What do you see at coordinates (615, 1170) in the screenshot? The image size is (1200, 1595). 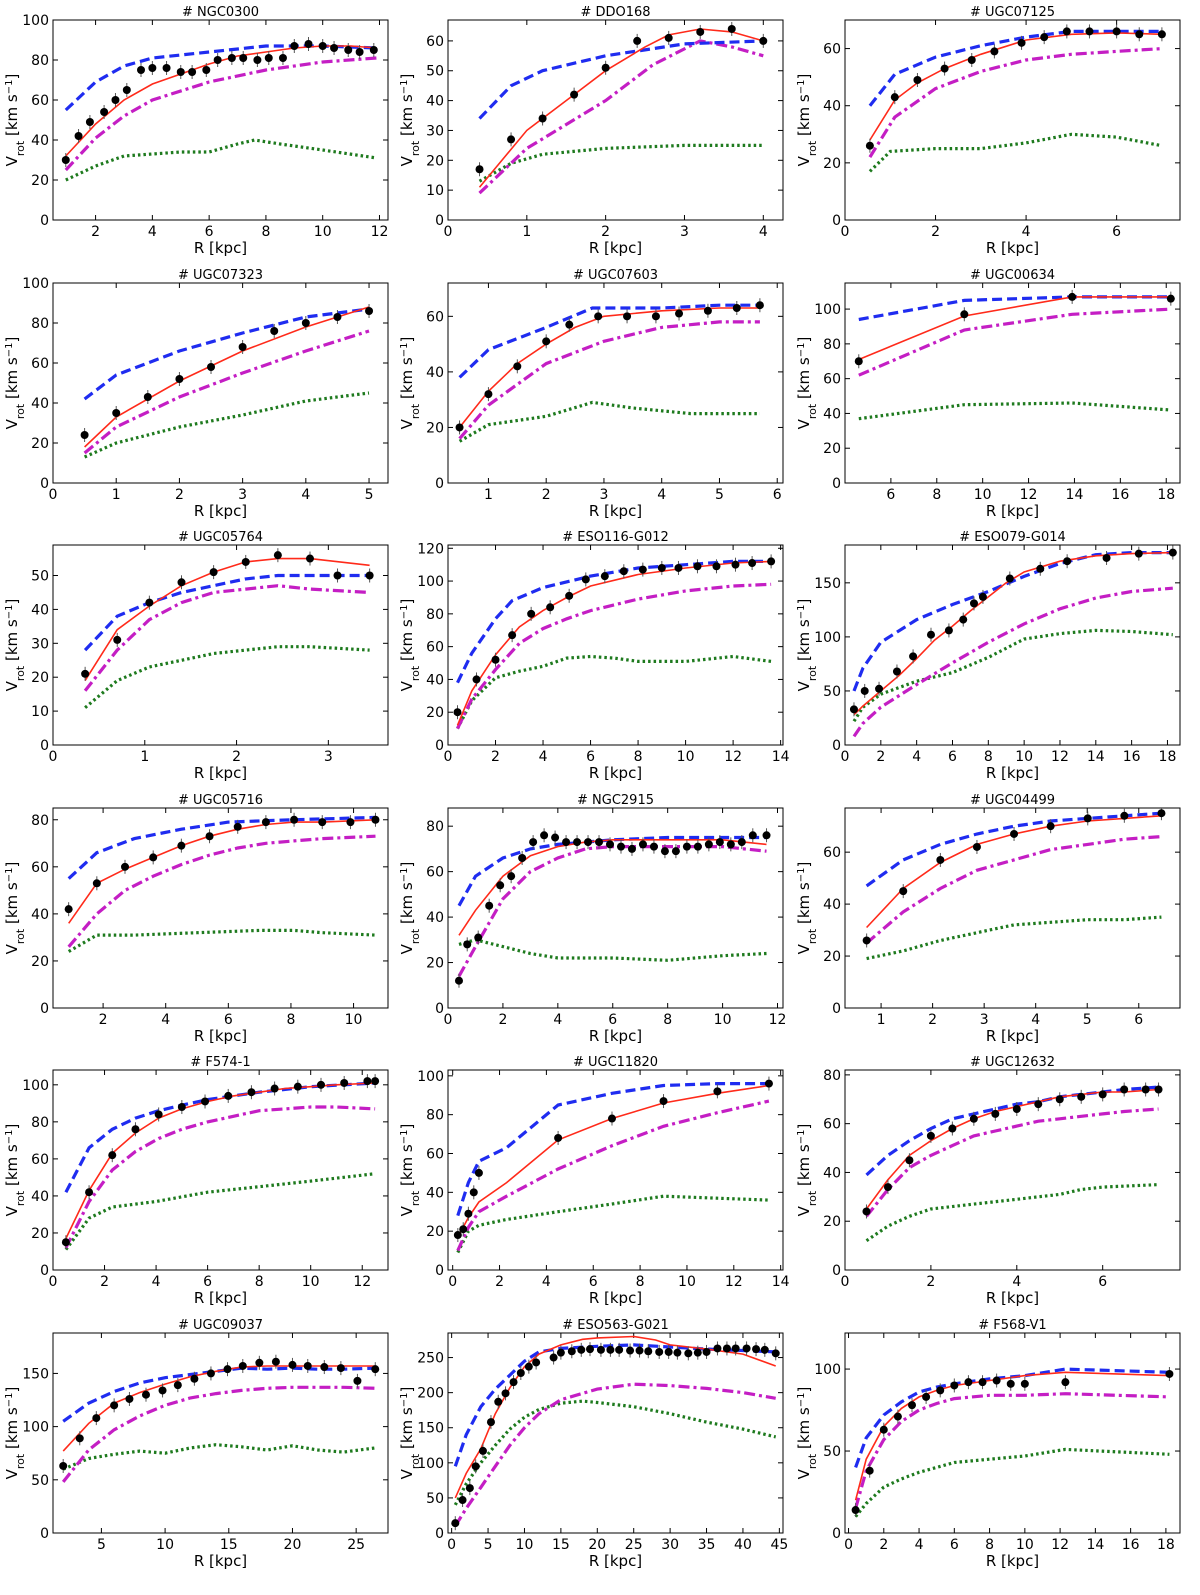 I see `axes-frame` at bounding box center [615, 1170].